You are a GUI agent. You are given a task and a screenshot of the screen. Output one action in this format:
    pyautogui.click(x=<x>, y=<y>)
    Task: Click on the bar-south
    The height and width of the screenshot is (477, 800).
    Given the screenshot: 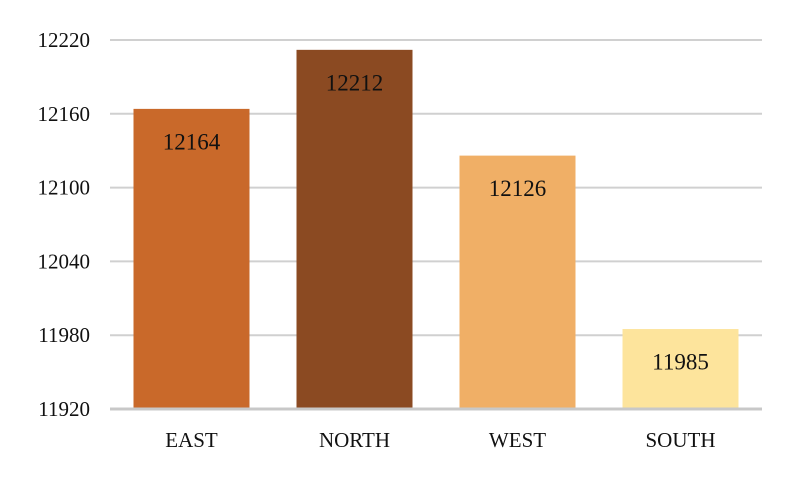 What is the action you would take?
    pyautogui.click(x=680, y=369)
    